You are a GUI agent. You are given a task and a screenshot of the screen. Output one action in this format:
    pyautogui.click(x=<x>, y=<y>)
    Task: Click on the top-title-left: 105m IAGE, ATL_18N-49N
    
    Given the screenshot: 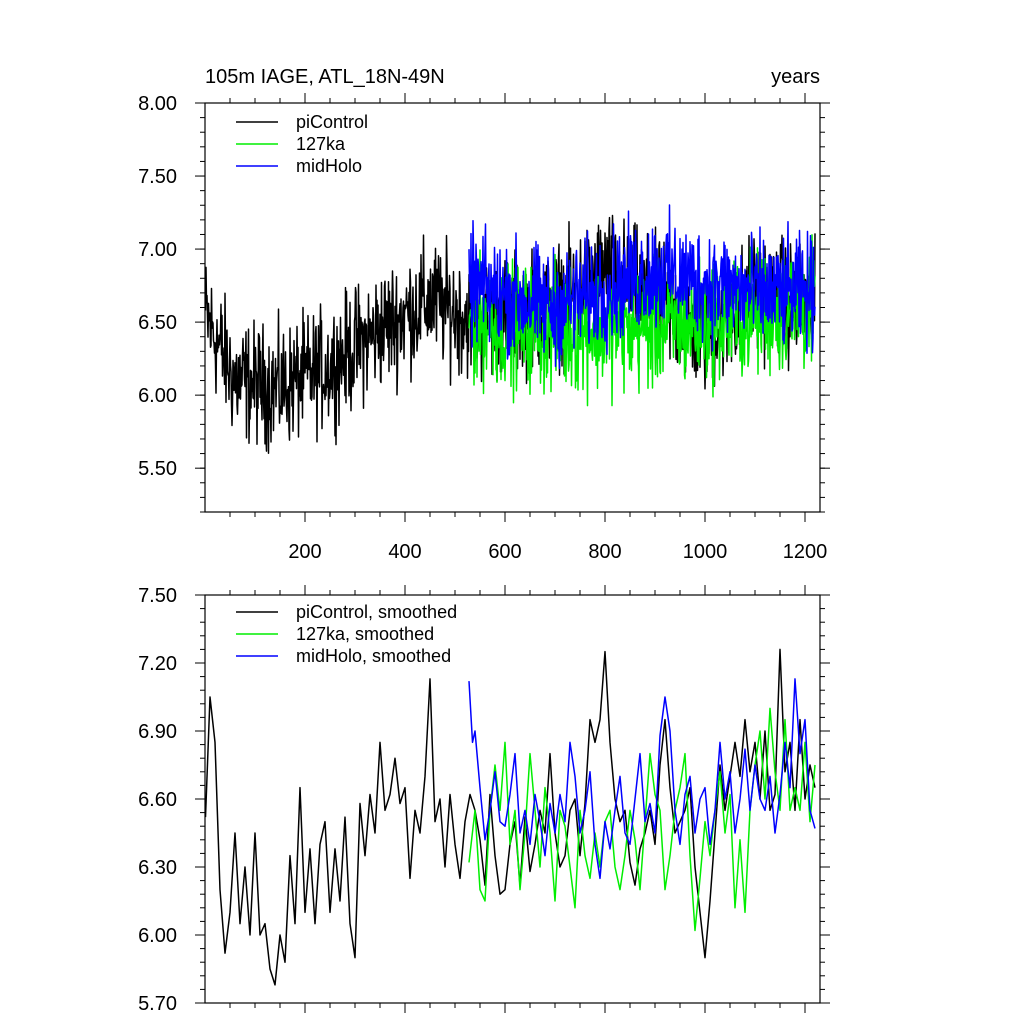 What is the action you would take?
    pyautogui.click(x=325, y=77)
    